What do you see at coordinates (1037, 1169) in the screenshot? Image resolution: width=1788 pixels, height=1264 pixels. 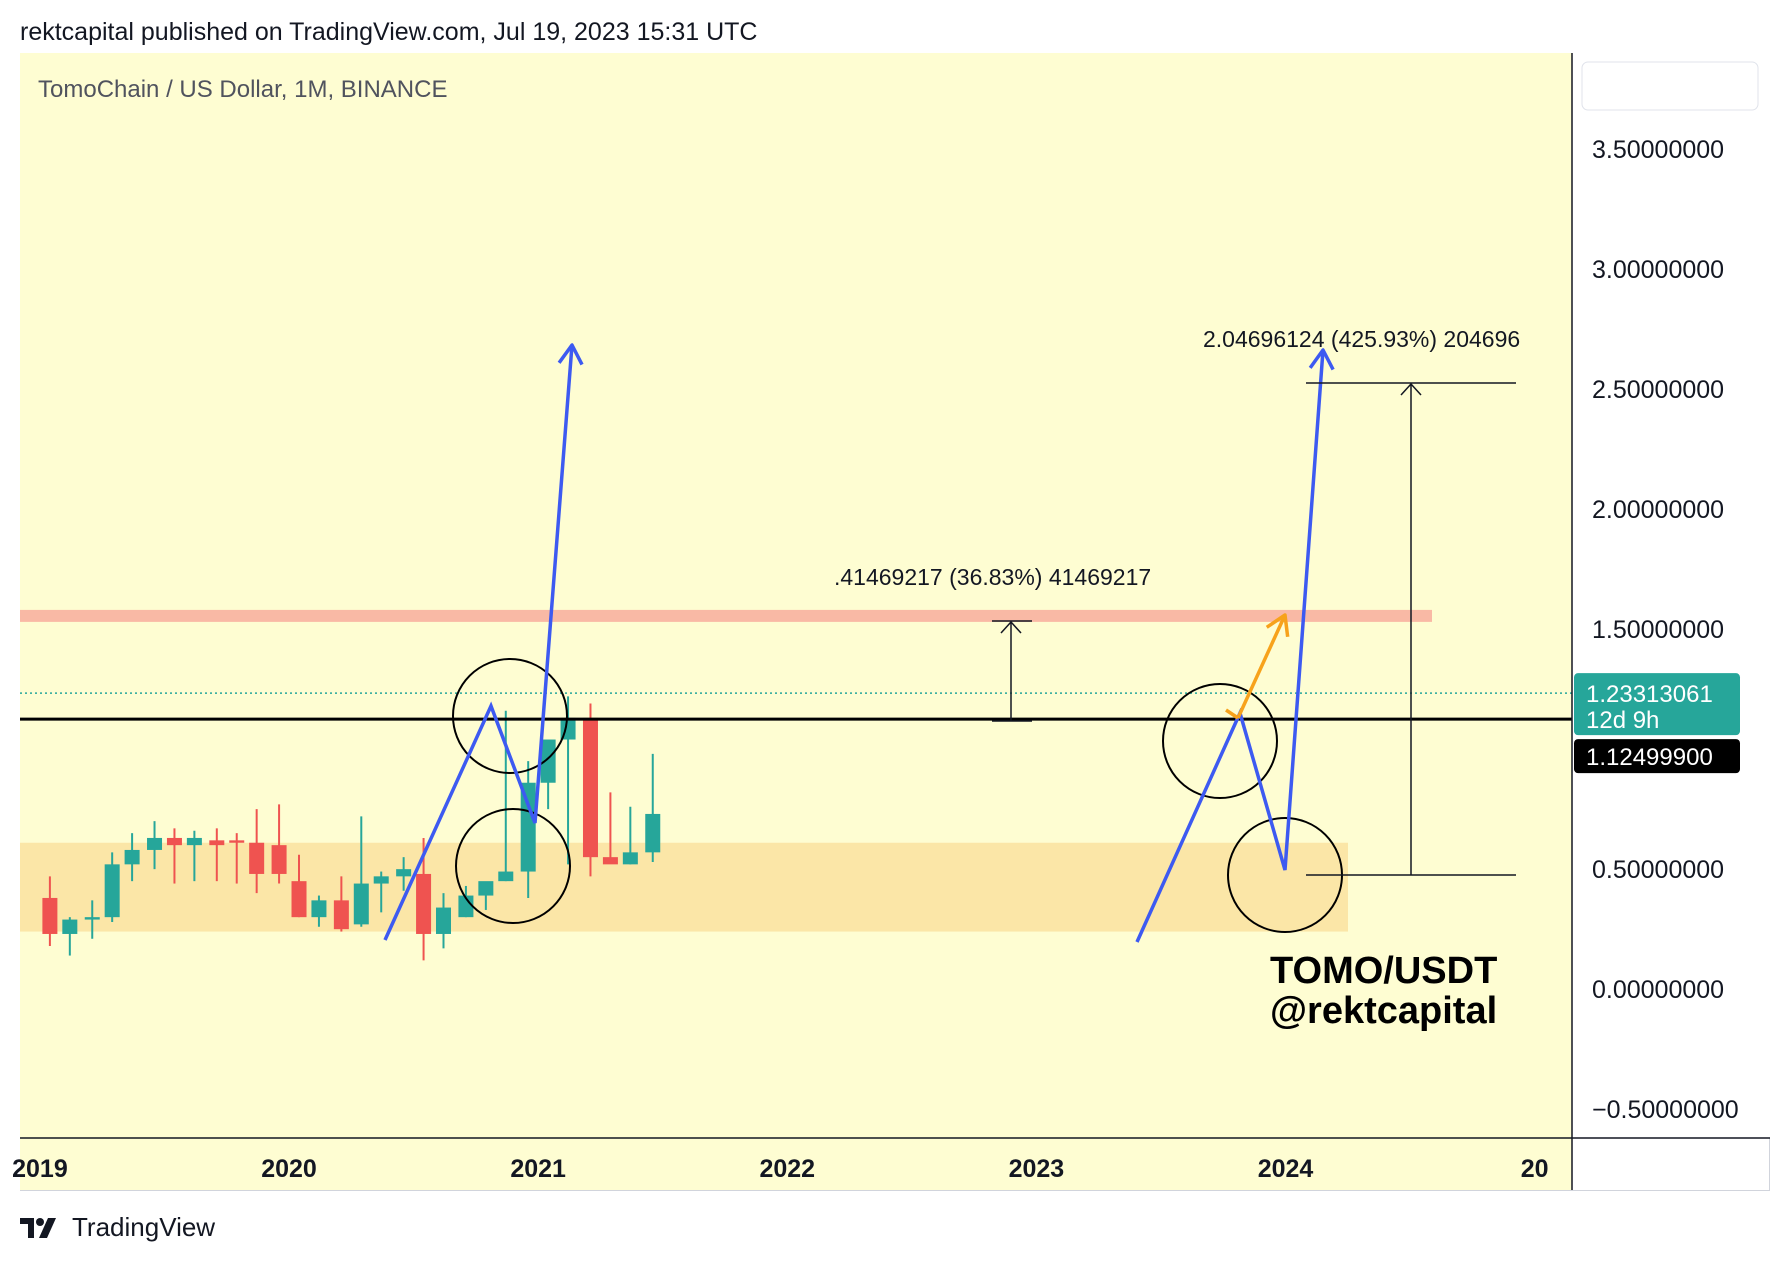 I see `time-tick-label: 2023` at bounding box center [1037, 1169].